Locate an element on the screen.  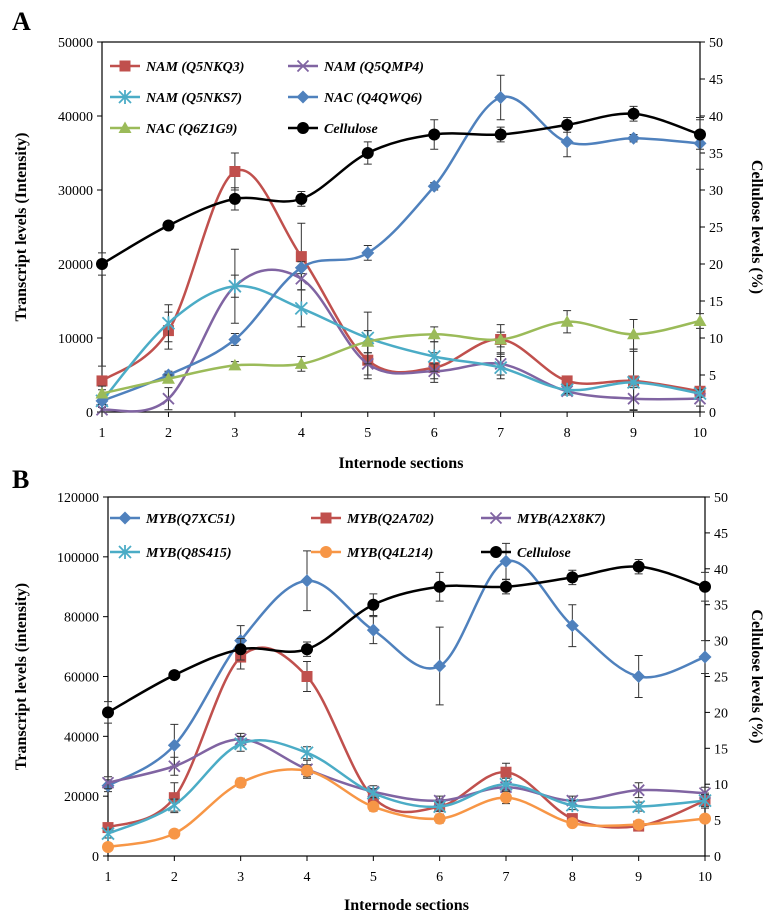
panel-b-letter: B is located at coordinates (20, 479).